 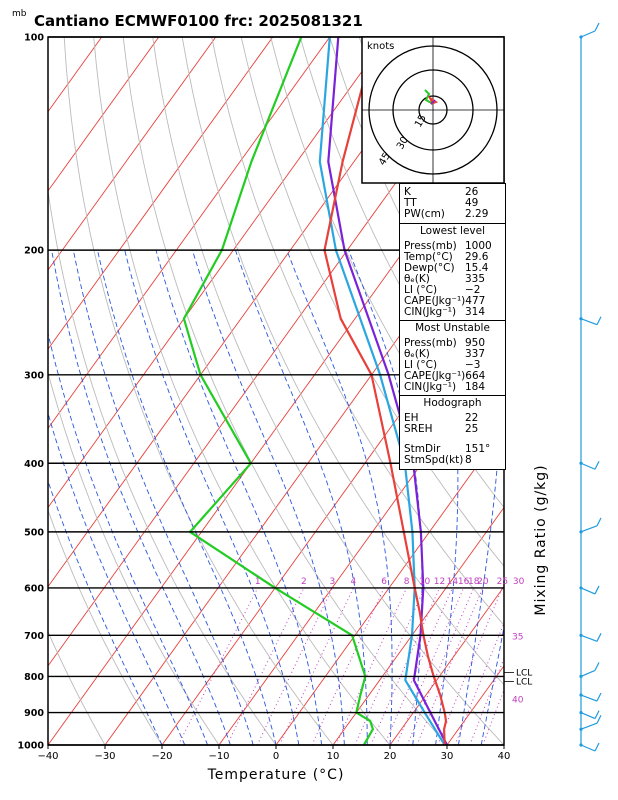 I want to click on unstable-index-label: θₑ(K), so click(x=417, y=354).